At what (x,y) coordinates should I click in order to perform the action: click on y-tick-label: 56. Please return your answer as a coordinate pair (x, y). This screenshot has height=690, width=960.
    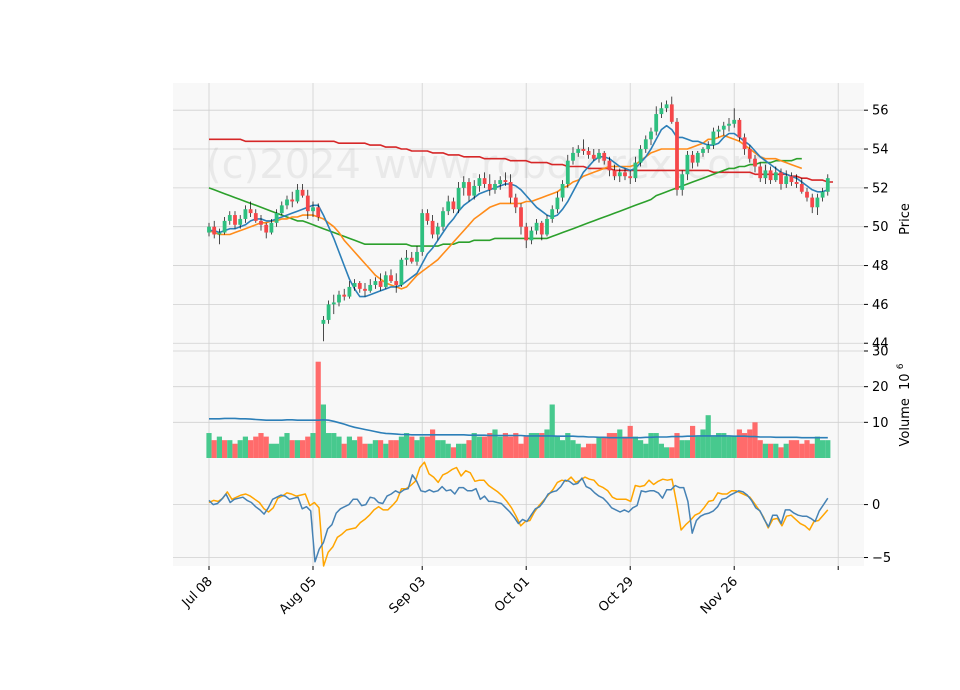
    Looking at the image, I should click on (880, 111).